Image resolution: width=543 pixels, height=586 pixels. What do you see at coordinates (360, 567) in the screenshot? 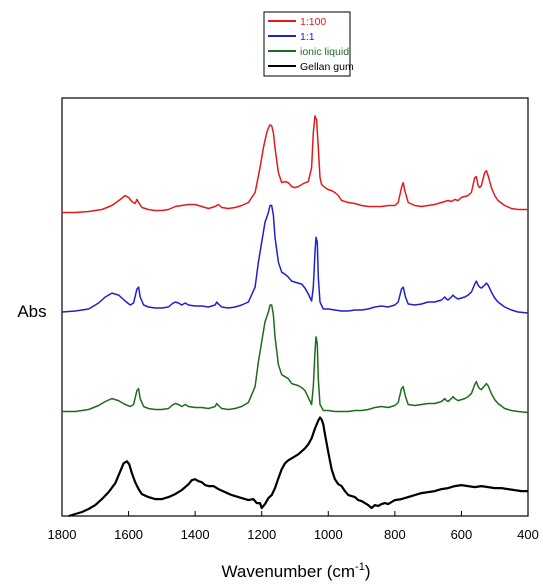
I see `x-axis-title-superscript: -1` at bounding box center [360, 567].